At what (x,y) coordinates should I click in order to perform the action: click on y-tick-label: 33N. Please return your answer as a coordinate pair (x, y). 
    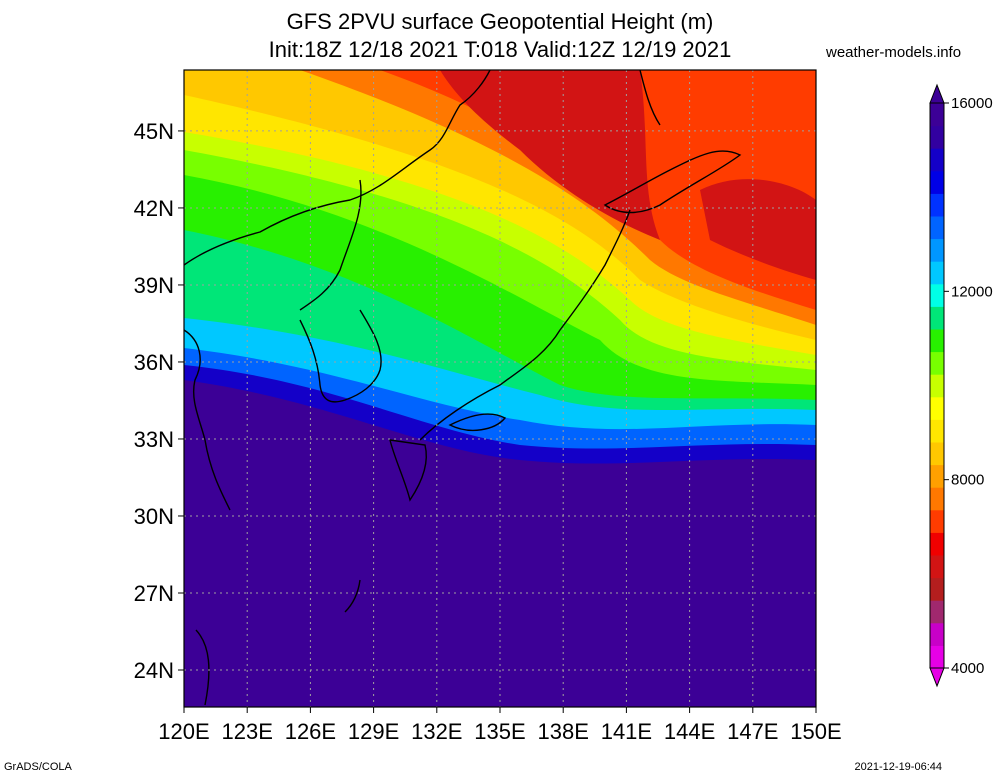
    Looking at the image, I should click on (154, 439).